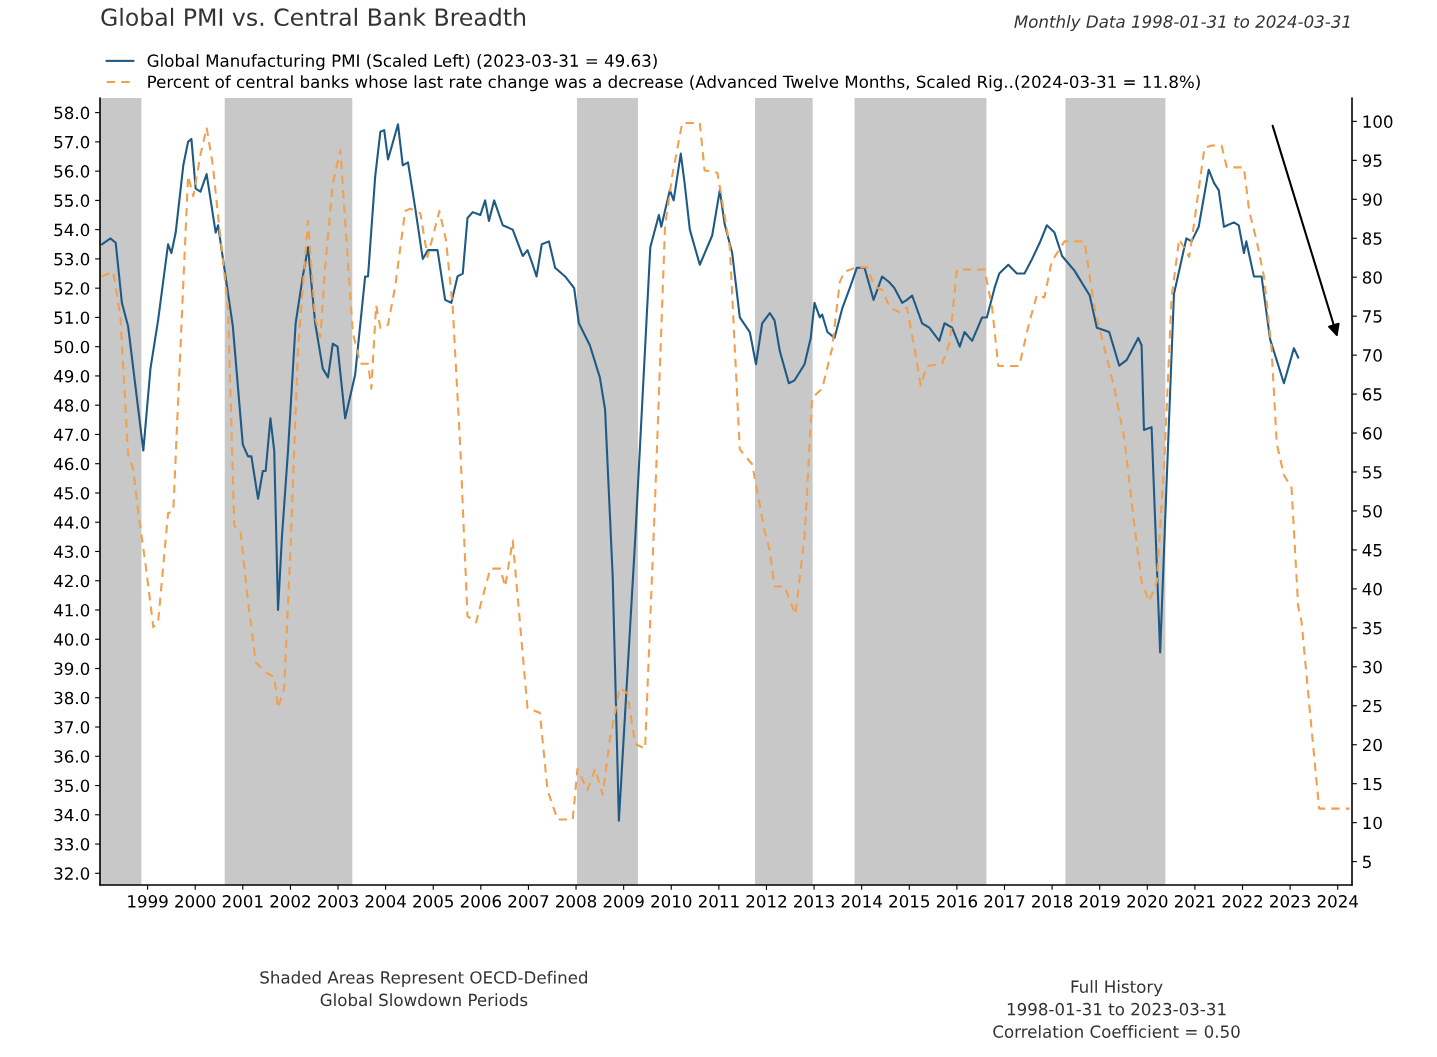  I want to click on chart-title: Global PMI vs. Central Bank Breadth, so click(313, 17).